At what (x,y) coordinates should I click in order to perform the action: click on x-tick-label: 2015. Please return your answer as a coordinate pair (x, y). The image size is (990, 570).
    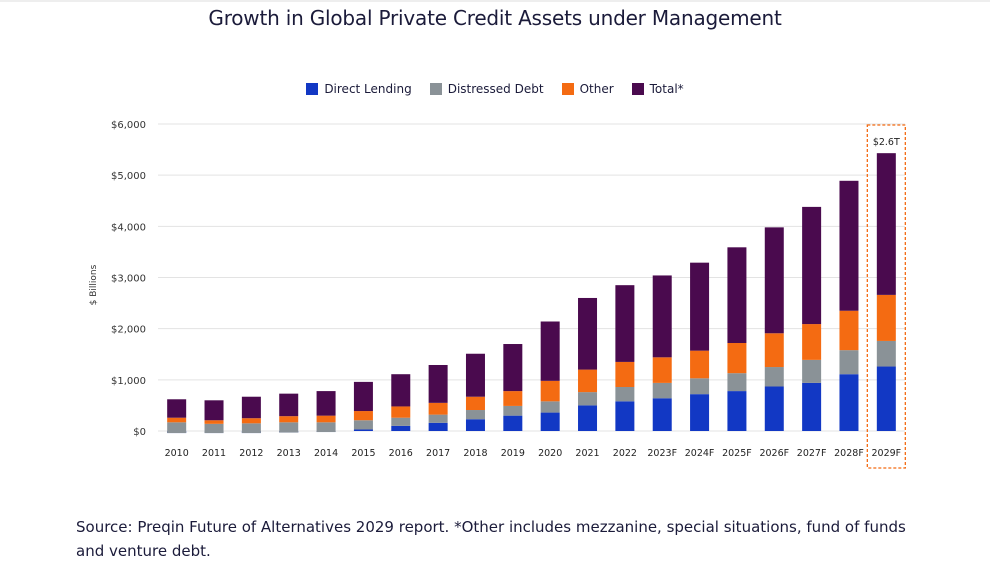
    Looking at the image, I should click on (363, 453).